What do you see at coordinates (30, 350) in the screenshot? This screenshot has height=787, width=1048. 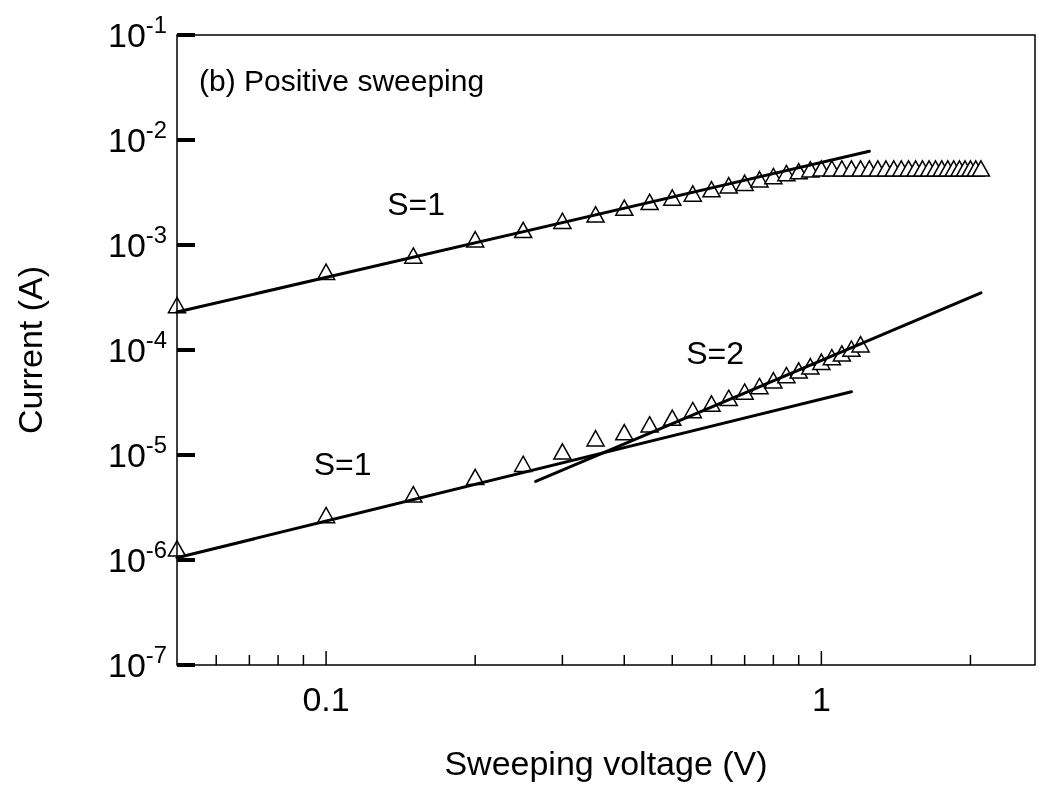 I see `y-axis-title: Current (A)` at bounding box center [30, 350].